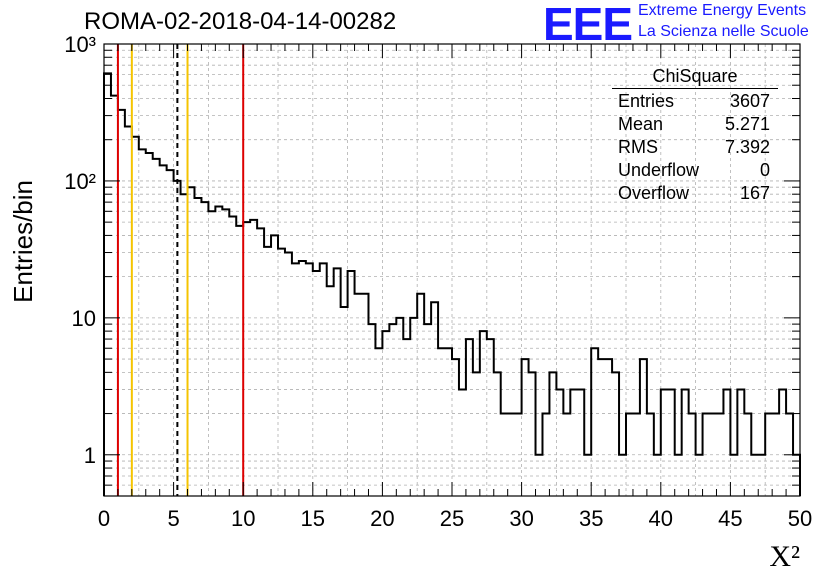 This screenshot has height=572, width=836. Describe the element at coordinates (382, 518) in the screenshot. I see `x-tick-label: 20` at that location.